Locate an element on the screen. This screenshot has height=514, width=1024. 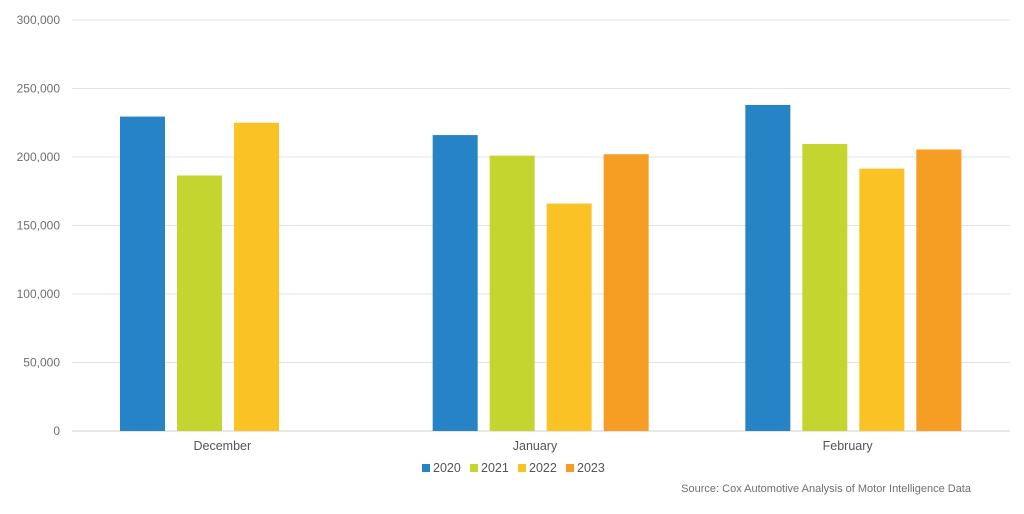
legend-label: 2020 is located at coordinates (447, 468).